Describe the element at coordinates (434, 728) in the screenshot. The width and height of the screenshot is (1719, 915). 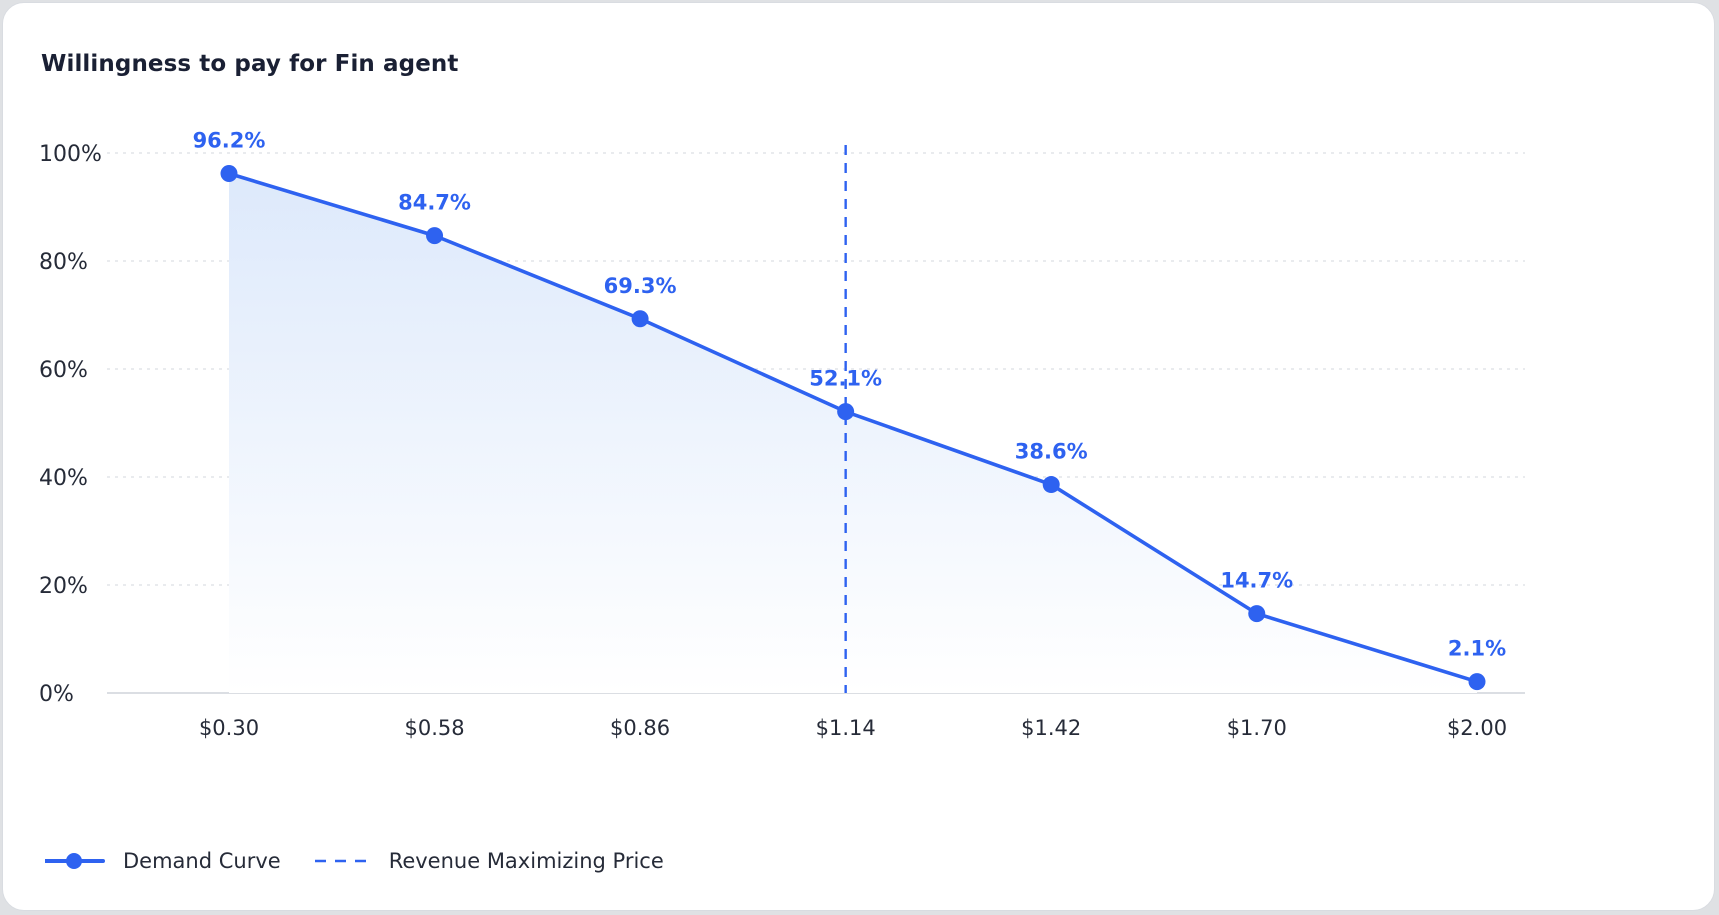
I see `x-tick-label: $0.58` at that location.